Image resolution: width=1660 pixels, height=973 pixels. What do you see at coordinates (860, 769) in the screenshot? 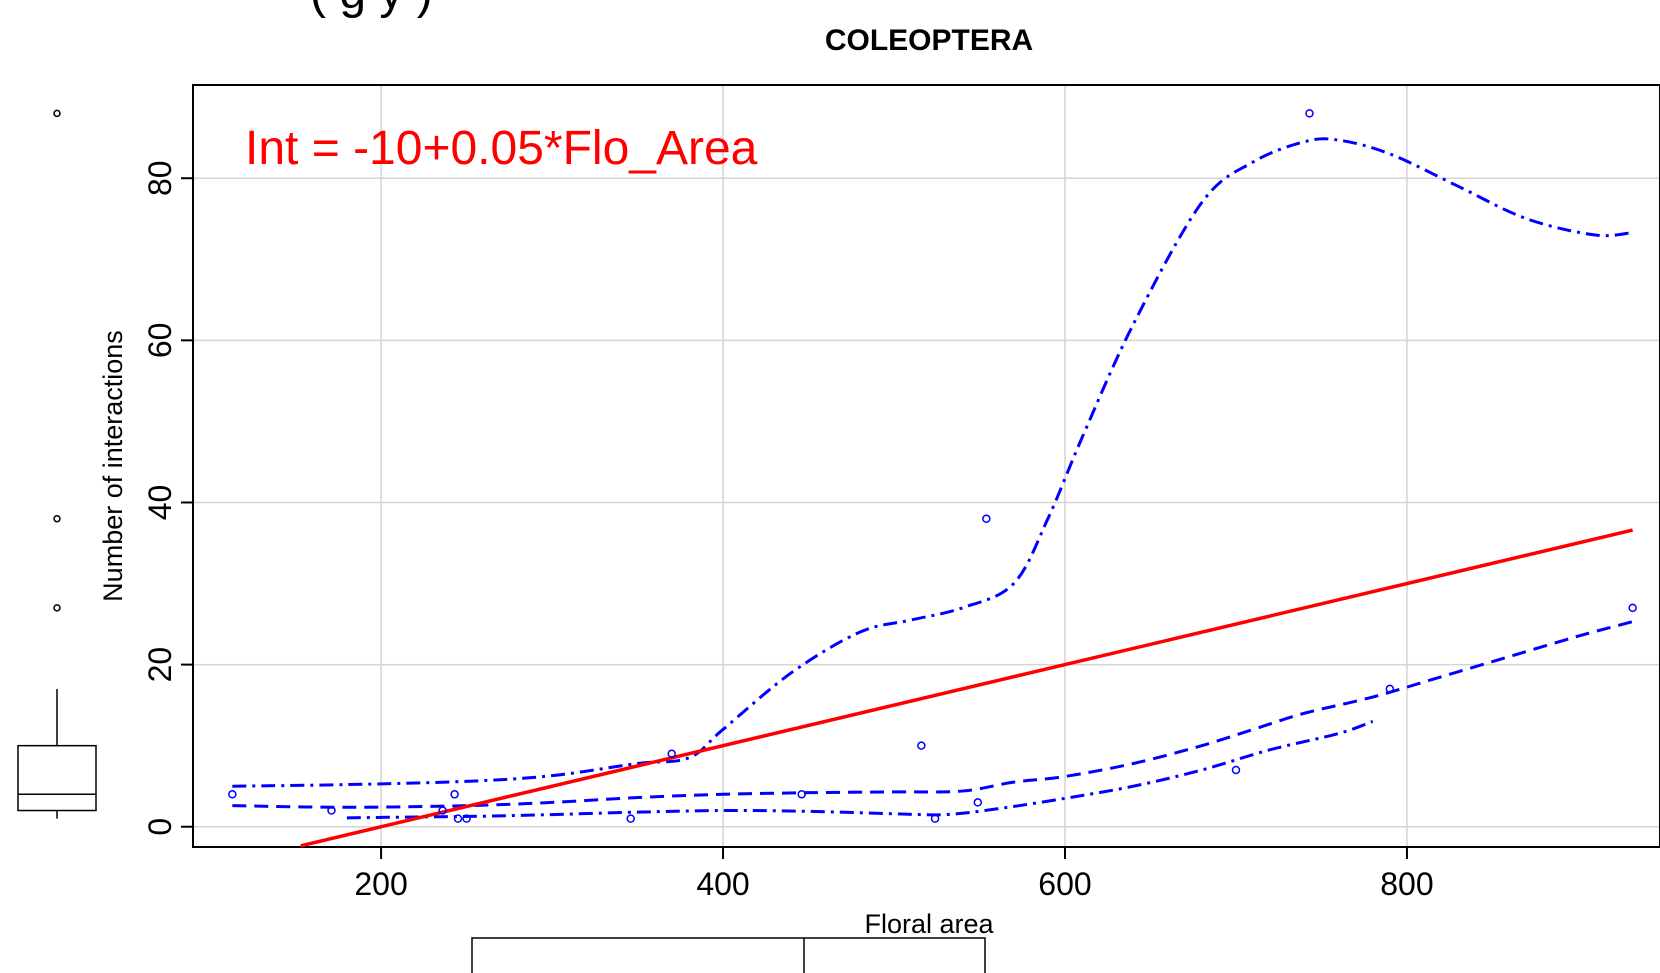
I see `smooth-curve-lower` at bounding box center [860, 769].